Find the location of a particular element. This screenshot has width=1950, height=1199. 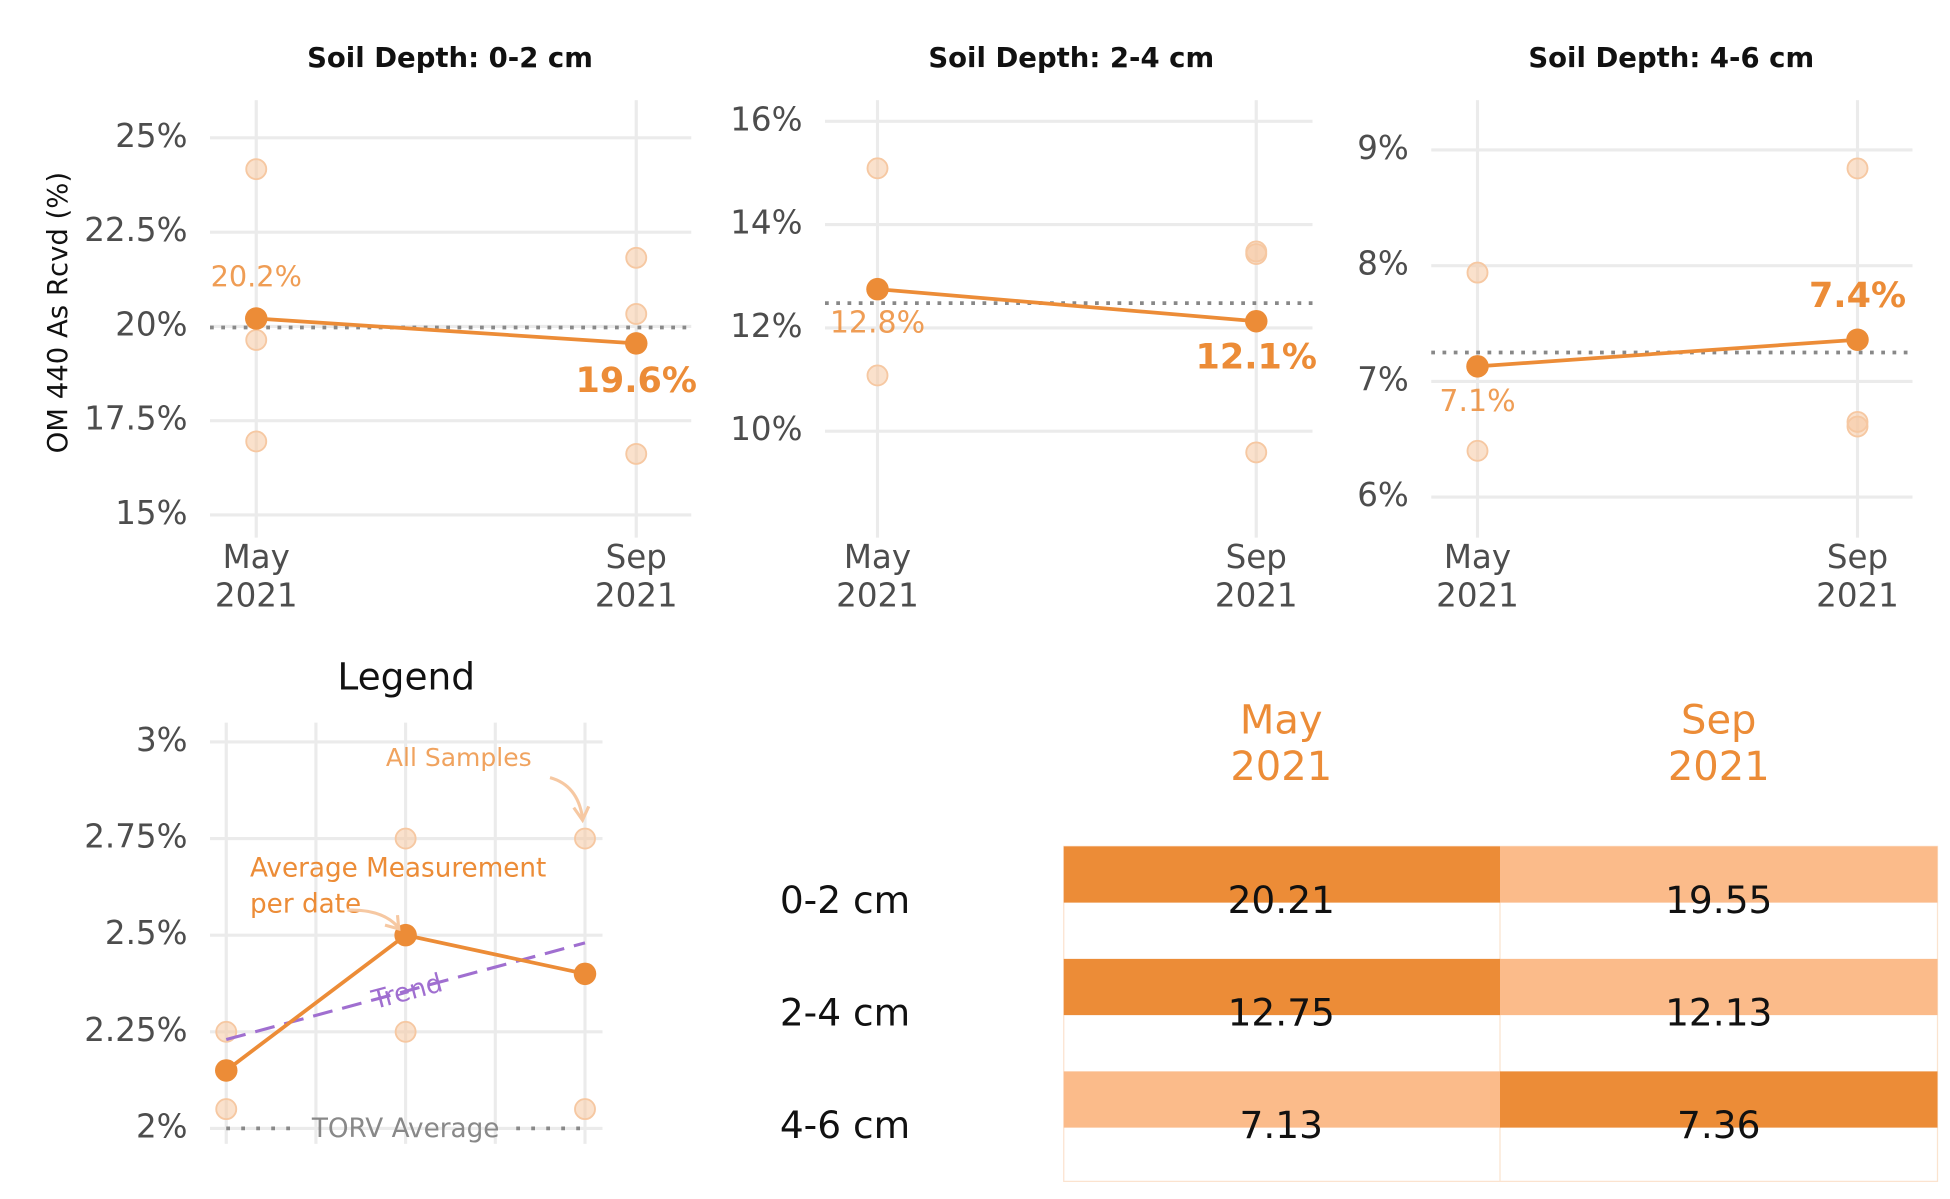

y-tick-label: 2.25% is located at coordinates (135, 1030).